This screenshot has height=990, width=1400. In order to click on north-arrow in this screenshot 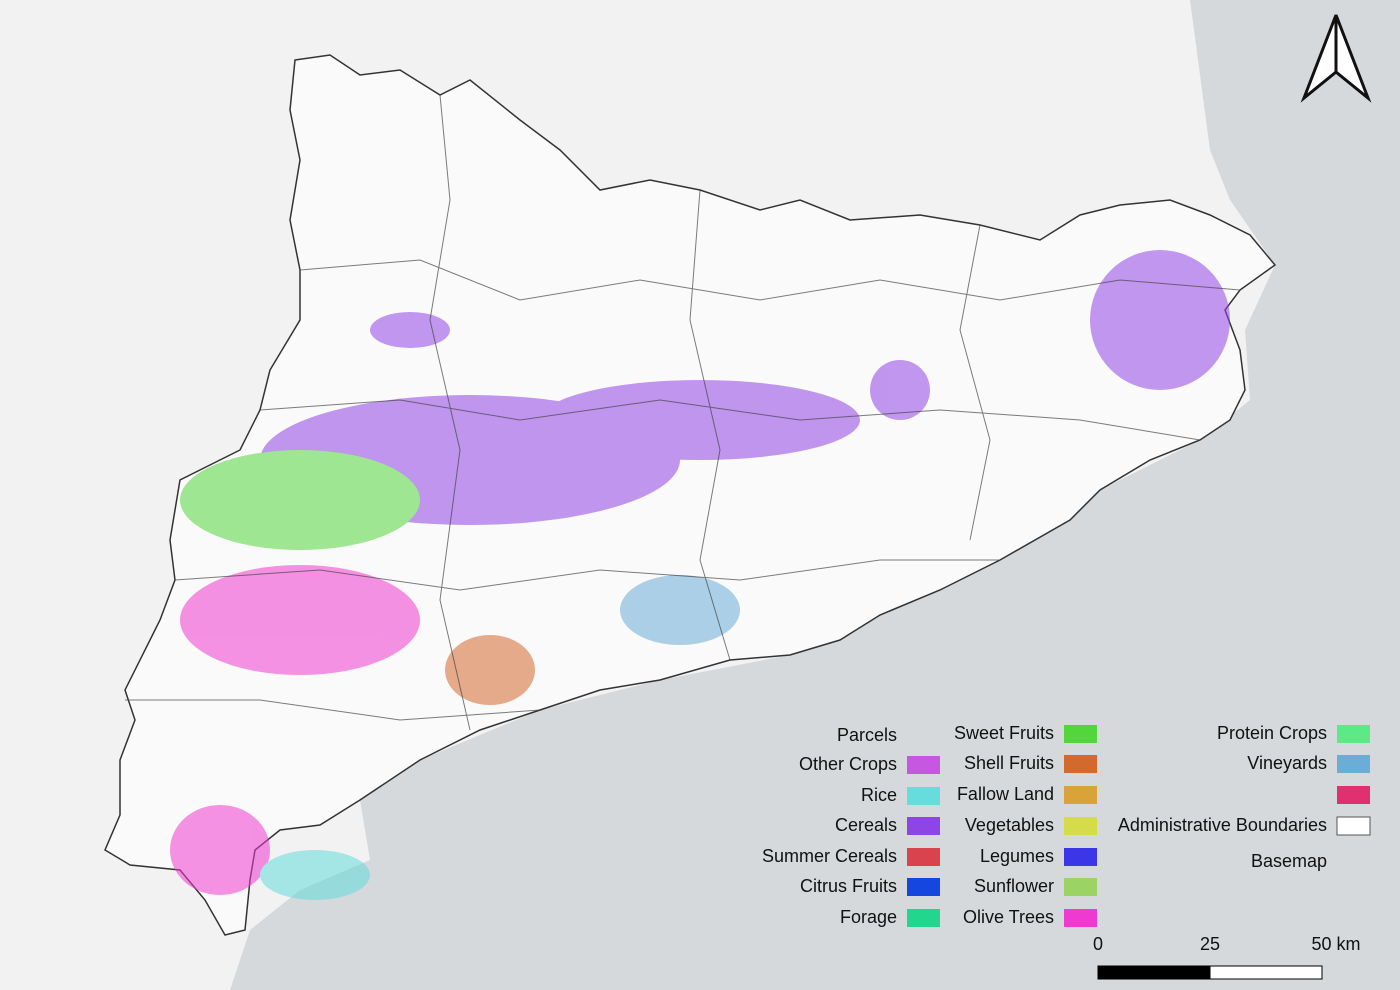, I will do `click(1336, 58)`.